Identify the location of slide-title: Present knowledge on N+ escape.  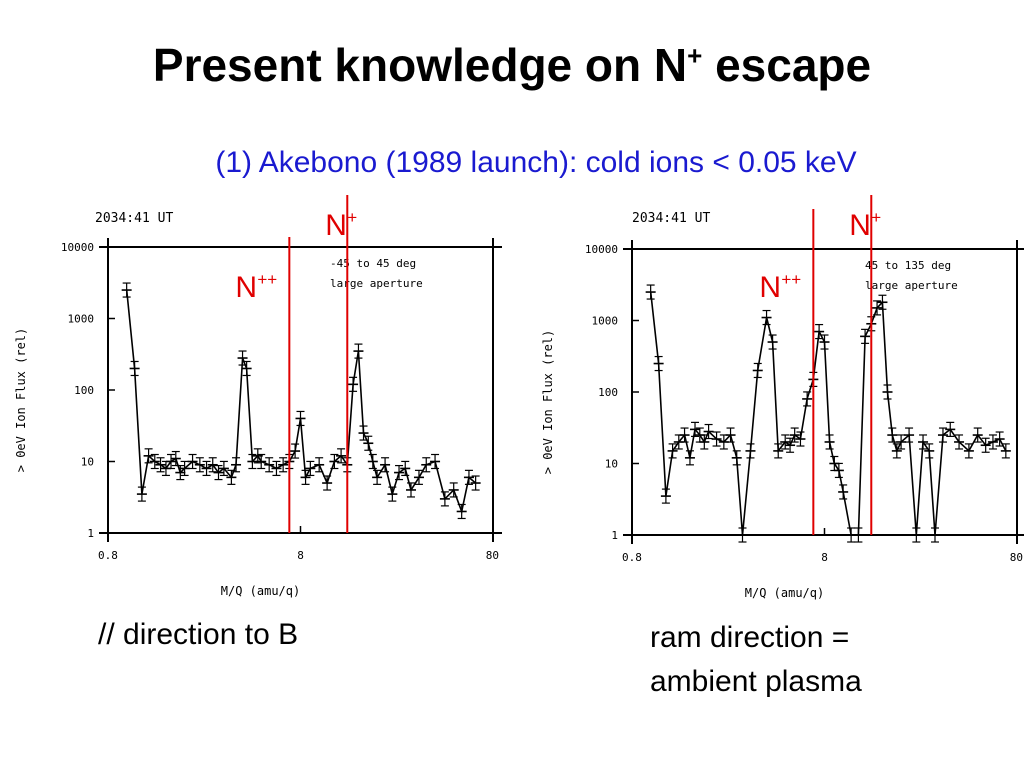
(512, 65).